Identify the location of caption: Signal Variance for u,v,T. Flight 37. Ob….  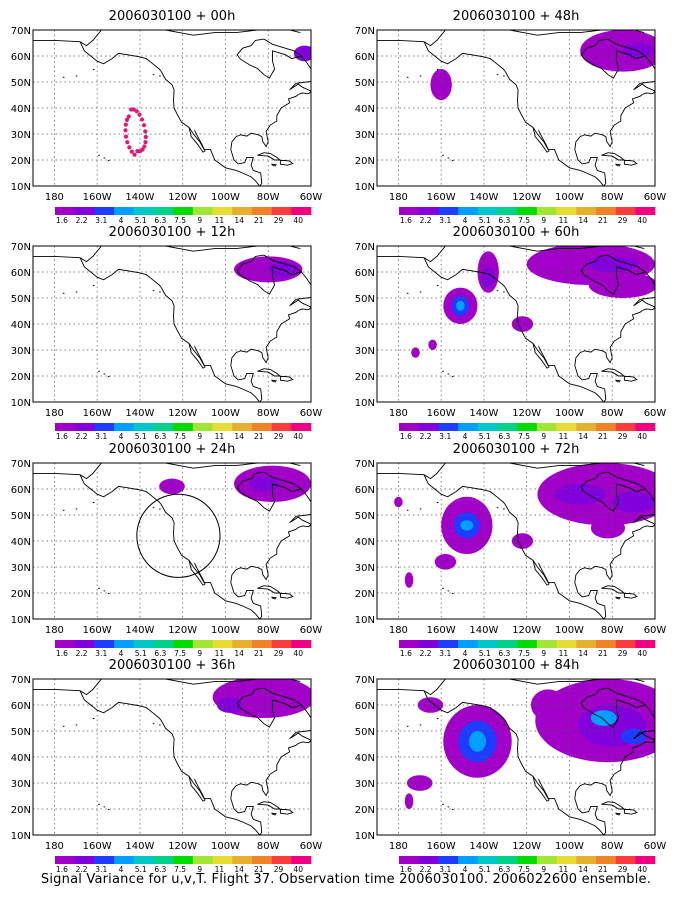
(346, 879).